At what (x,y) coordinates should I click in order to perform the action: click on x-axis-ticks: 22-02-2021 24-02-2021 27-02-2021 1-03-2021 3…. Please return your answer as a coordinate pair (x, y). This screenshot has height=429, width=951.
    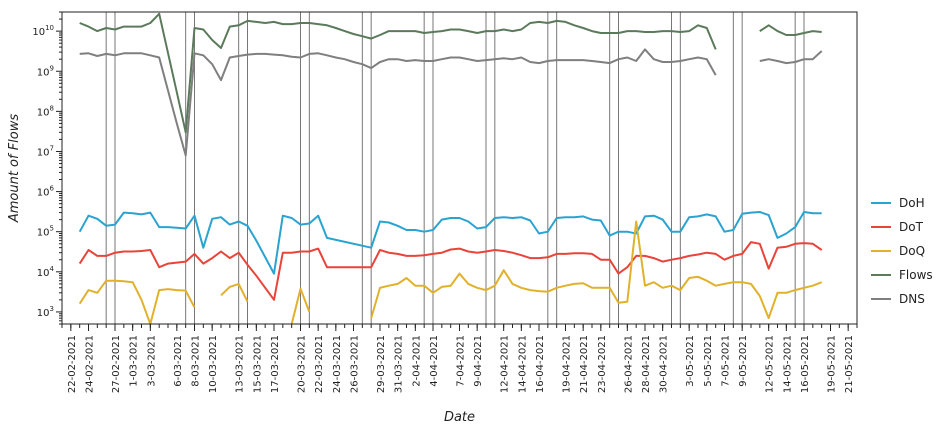
    Looking at the image, I should click on (459, 358).